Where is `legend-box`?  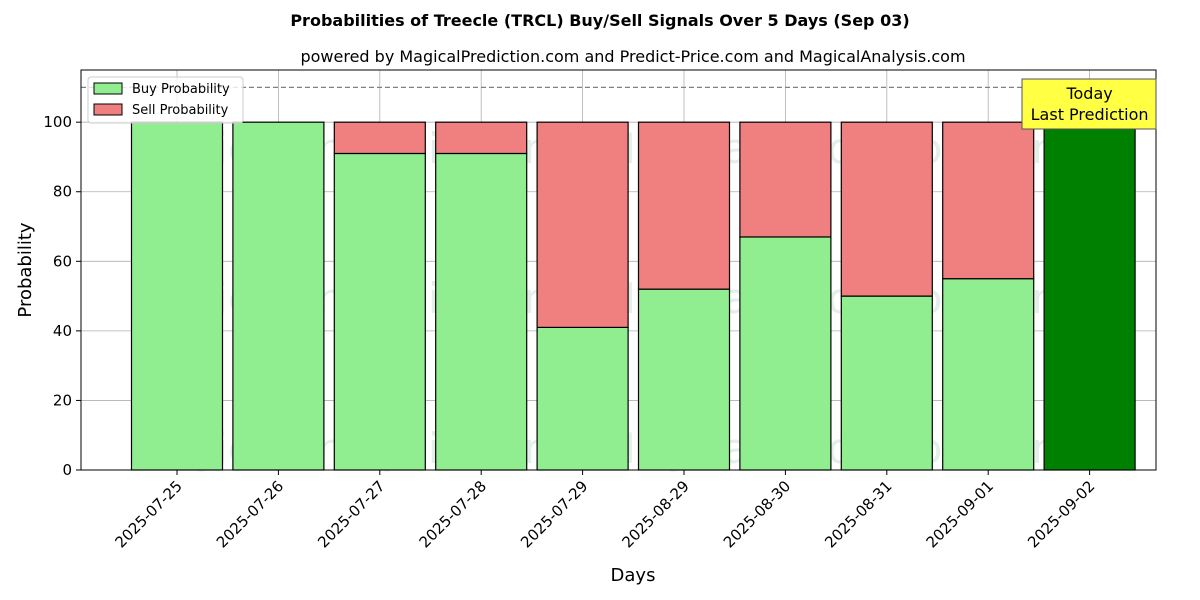 legend-box is located at coordinates (165, 100).